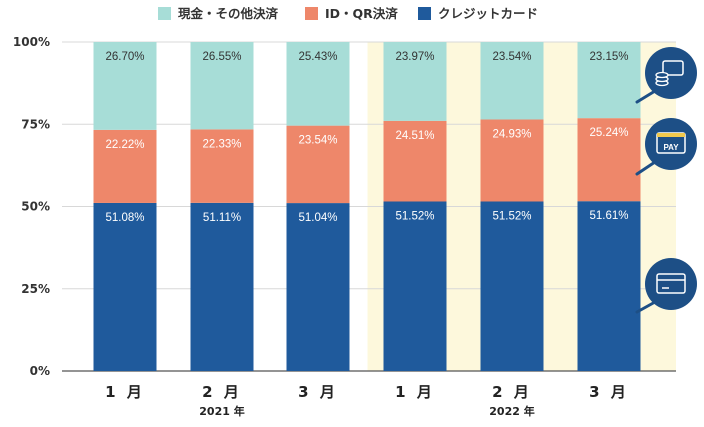  I want to click on data-label: 24.51%, so click(414, 136).